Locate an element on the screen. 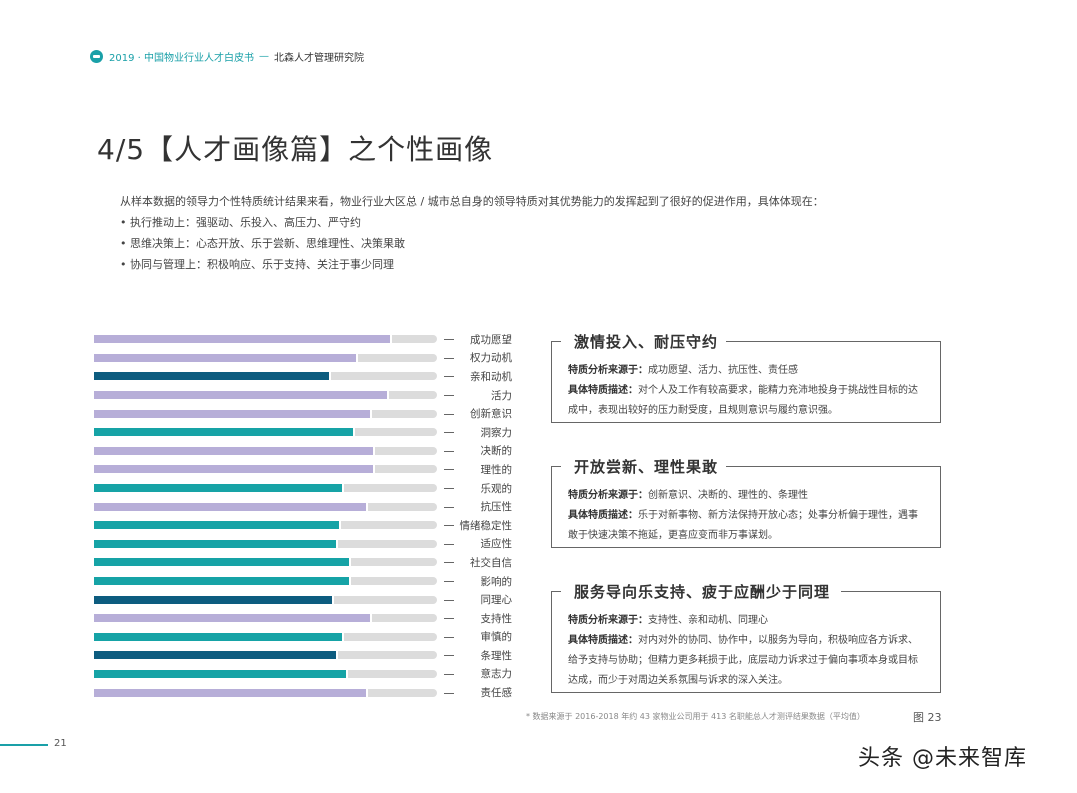 Image resolution: width=1077 pixels, height=793 pixels. bar-row: 成功愿望 is located at coordinates (309, 339).